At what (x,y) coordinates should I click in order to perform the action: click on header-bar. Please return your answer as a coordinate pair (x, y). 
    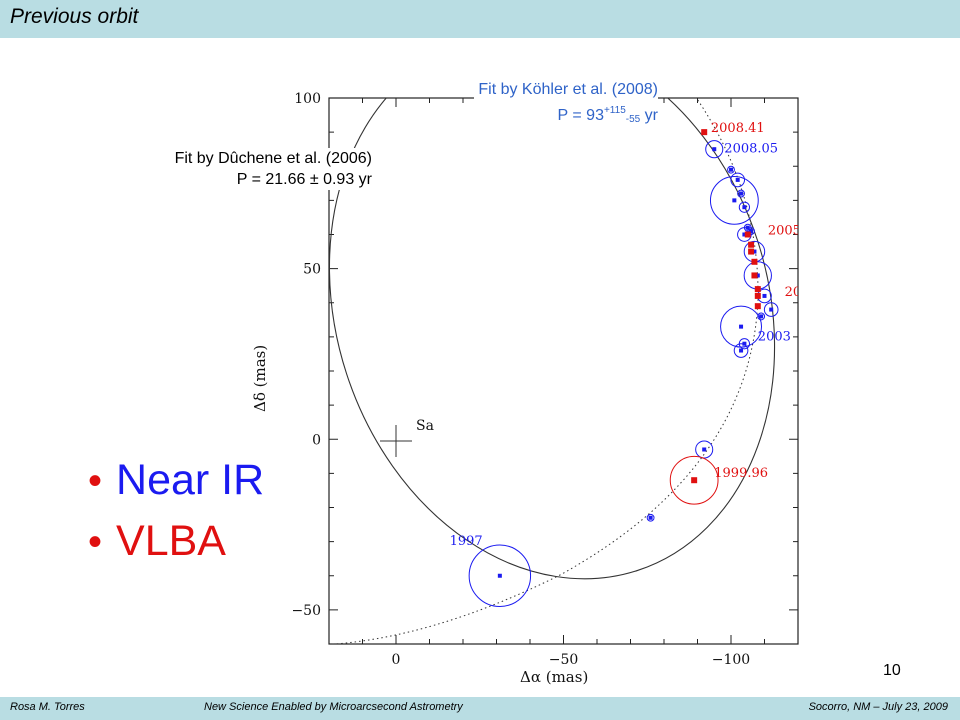
    Looking at the image, I should click on (480, 19).